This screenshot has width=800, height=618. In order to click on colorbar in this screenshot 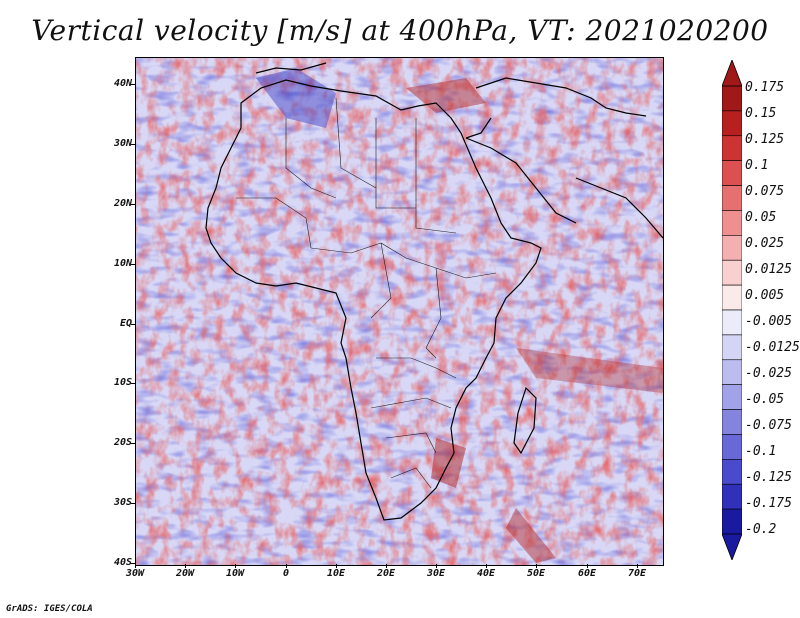, I will do `click(732, 310)`.